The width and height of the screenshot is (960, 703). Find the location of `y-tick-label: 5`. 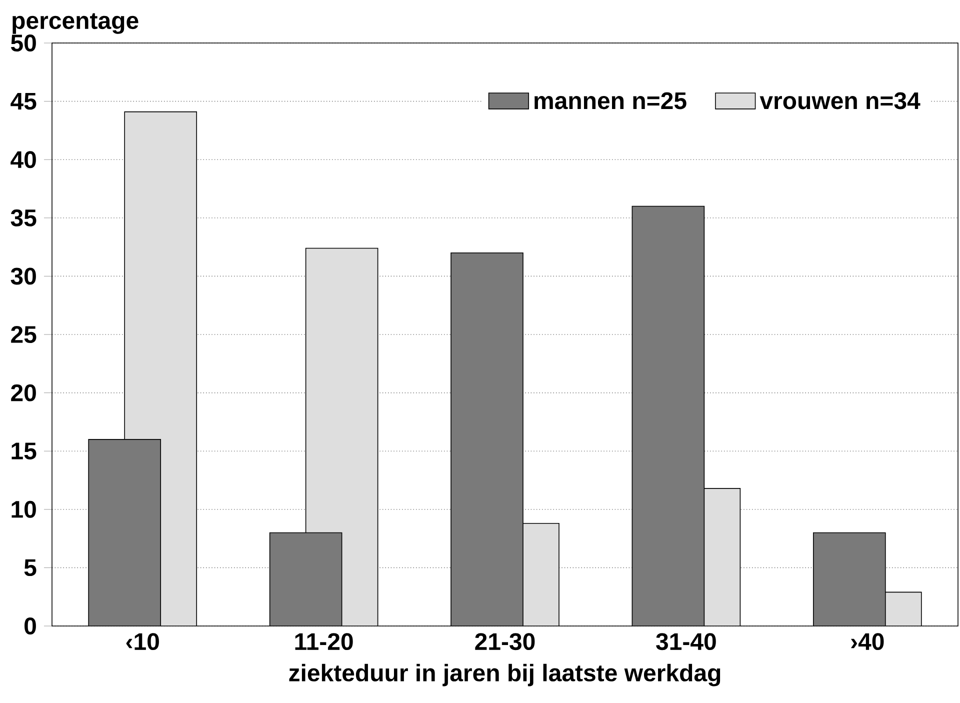

y-tick-label: 5 is located at coordinates (30, 567).